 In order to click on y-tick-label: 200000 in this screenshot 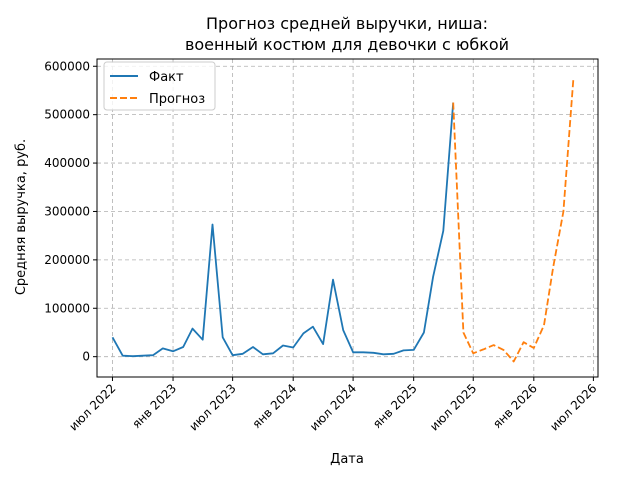, I will do `click(67, 260)`.